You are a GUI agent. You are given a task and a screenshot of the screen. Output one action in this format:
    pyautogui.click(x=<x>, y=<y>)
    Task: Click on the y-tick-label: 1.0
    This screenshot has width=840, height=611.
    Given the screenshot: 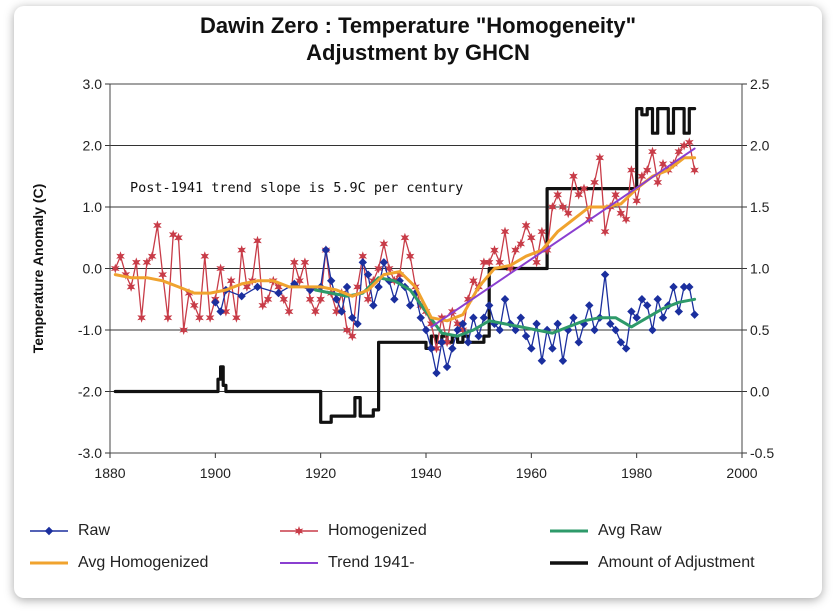 What is the action you would take?
    pyautogui.click(x=93, y=207)
    